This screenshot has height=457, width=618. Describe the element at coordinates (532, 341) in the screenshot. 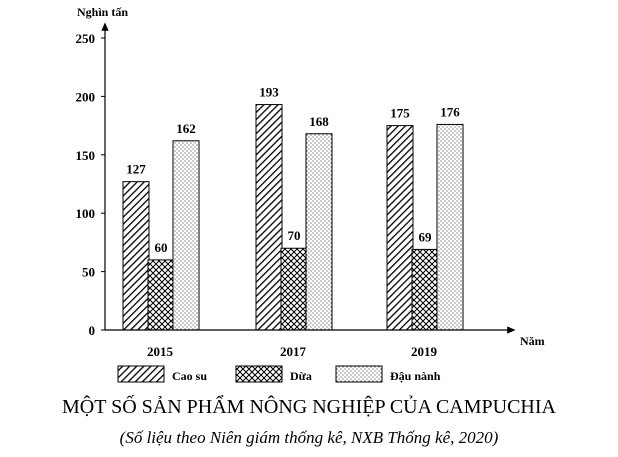

I see `x-axis-title: Năm` at that location.